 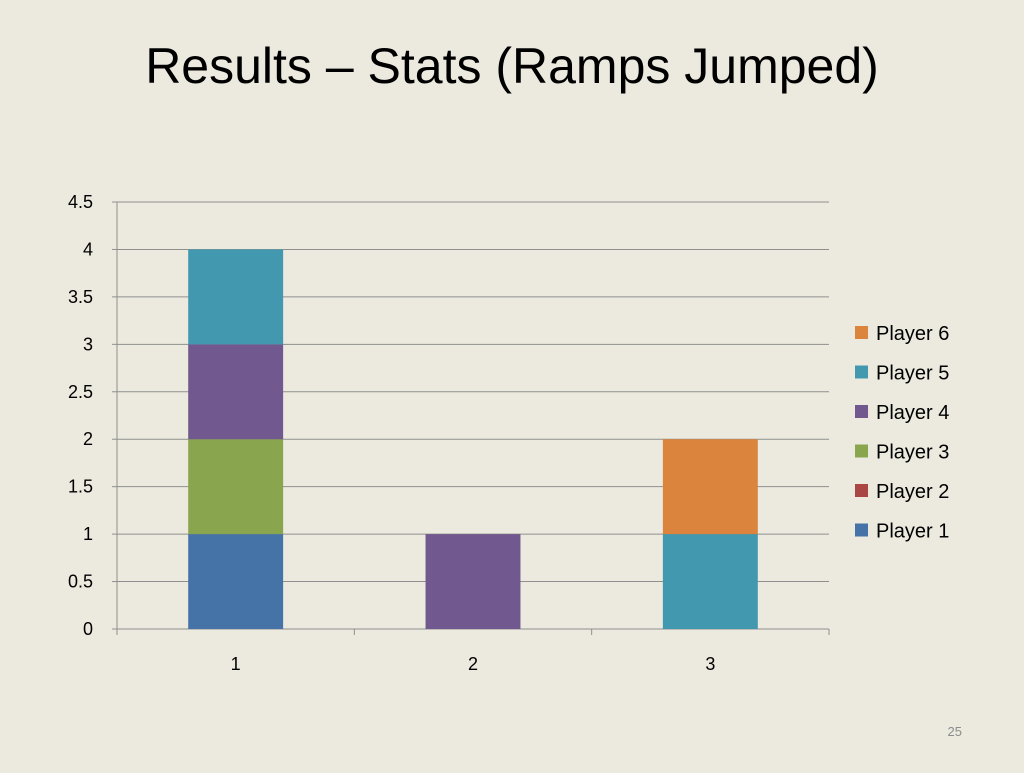 What do you see at coordinates (912, 334) in the screenshot?
I see `legend-label: Player 6` at bounding box center [912, 334].